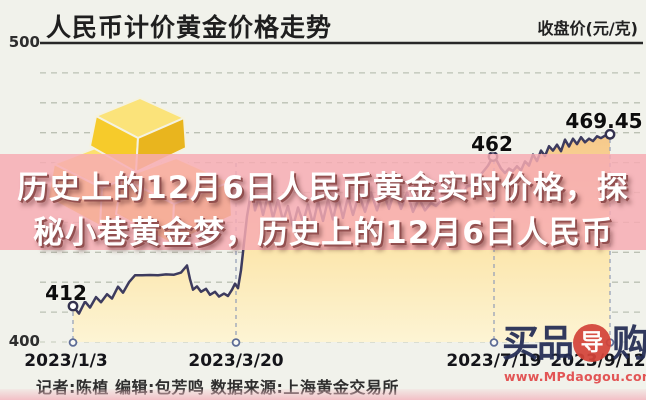 Image resolution: width=646 pixels, height=400 pixels. I want to click on point-label-462: 462, so click(492, 144).